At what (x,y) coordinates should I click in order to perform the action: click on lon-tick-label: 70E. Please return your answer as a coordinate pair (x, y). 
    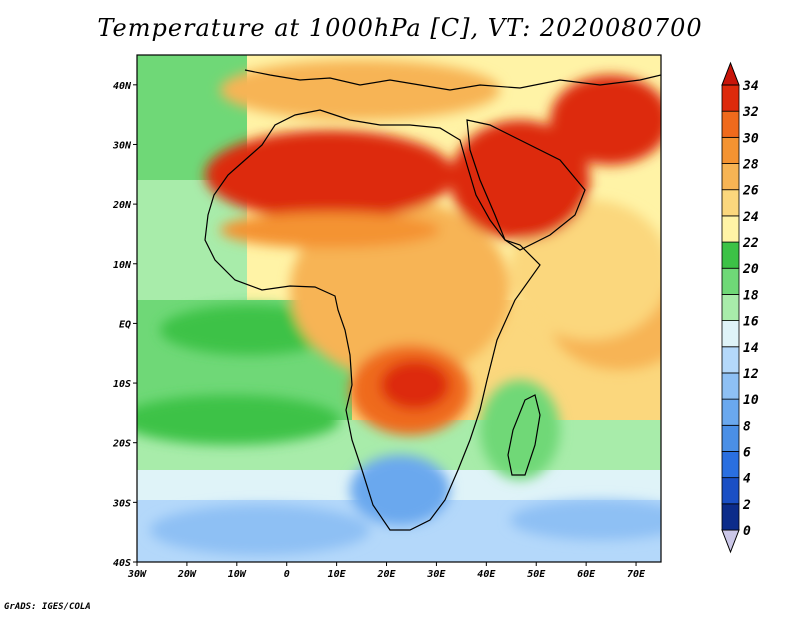
    Looking at the image, I should click on (636, 574).